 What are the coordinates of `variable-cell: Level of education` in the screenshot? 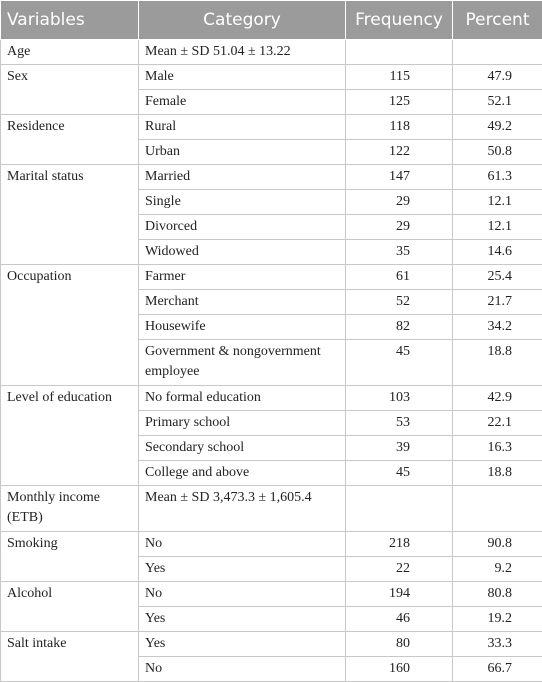 It's located at (70, 436).